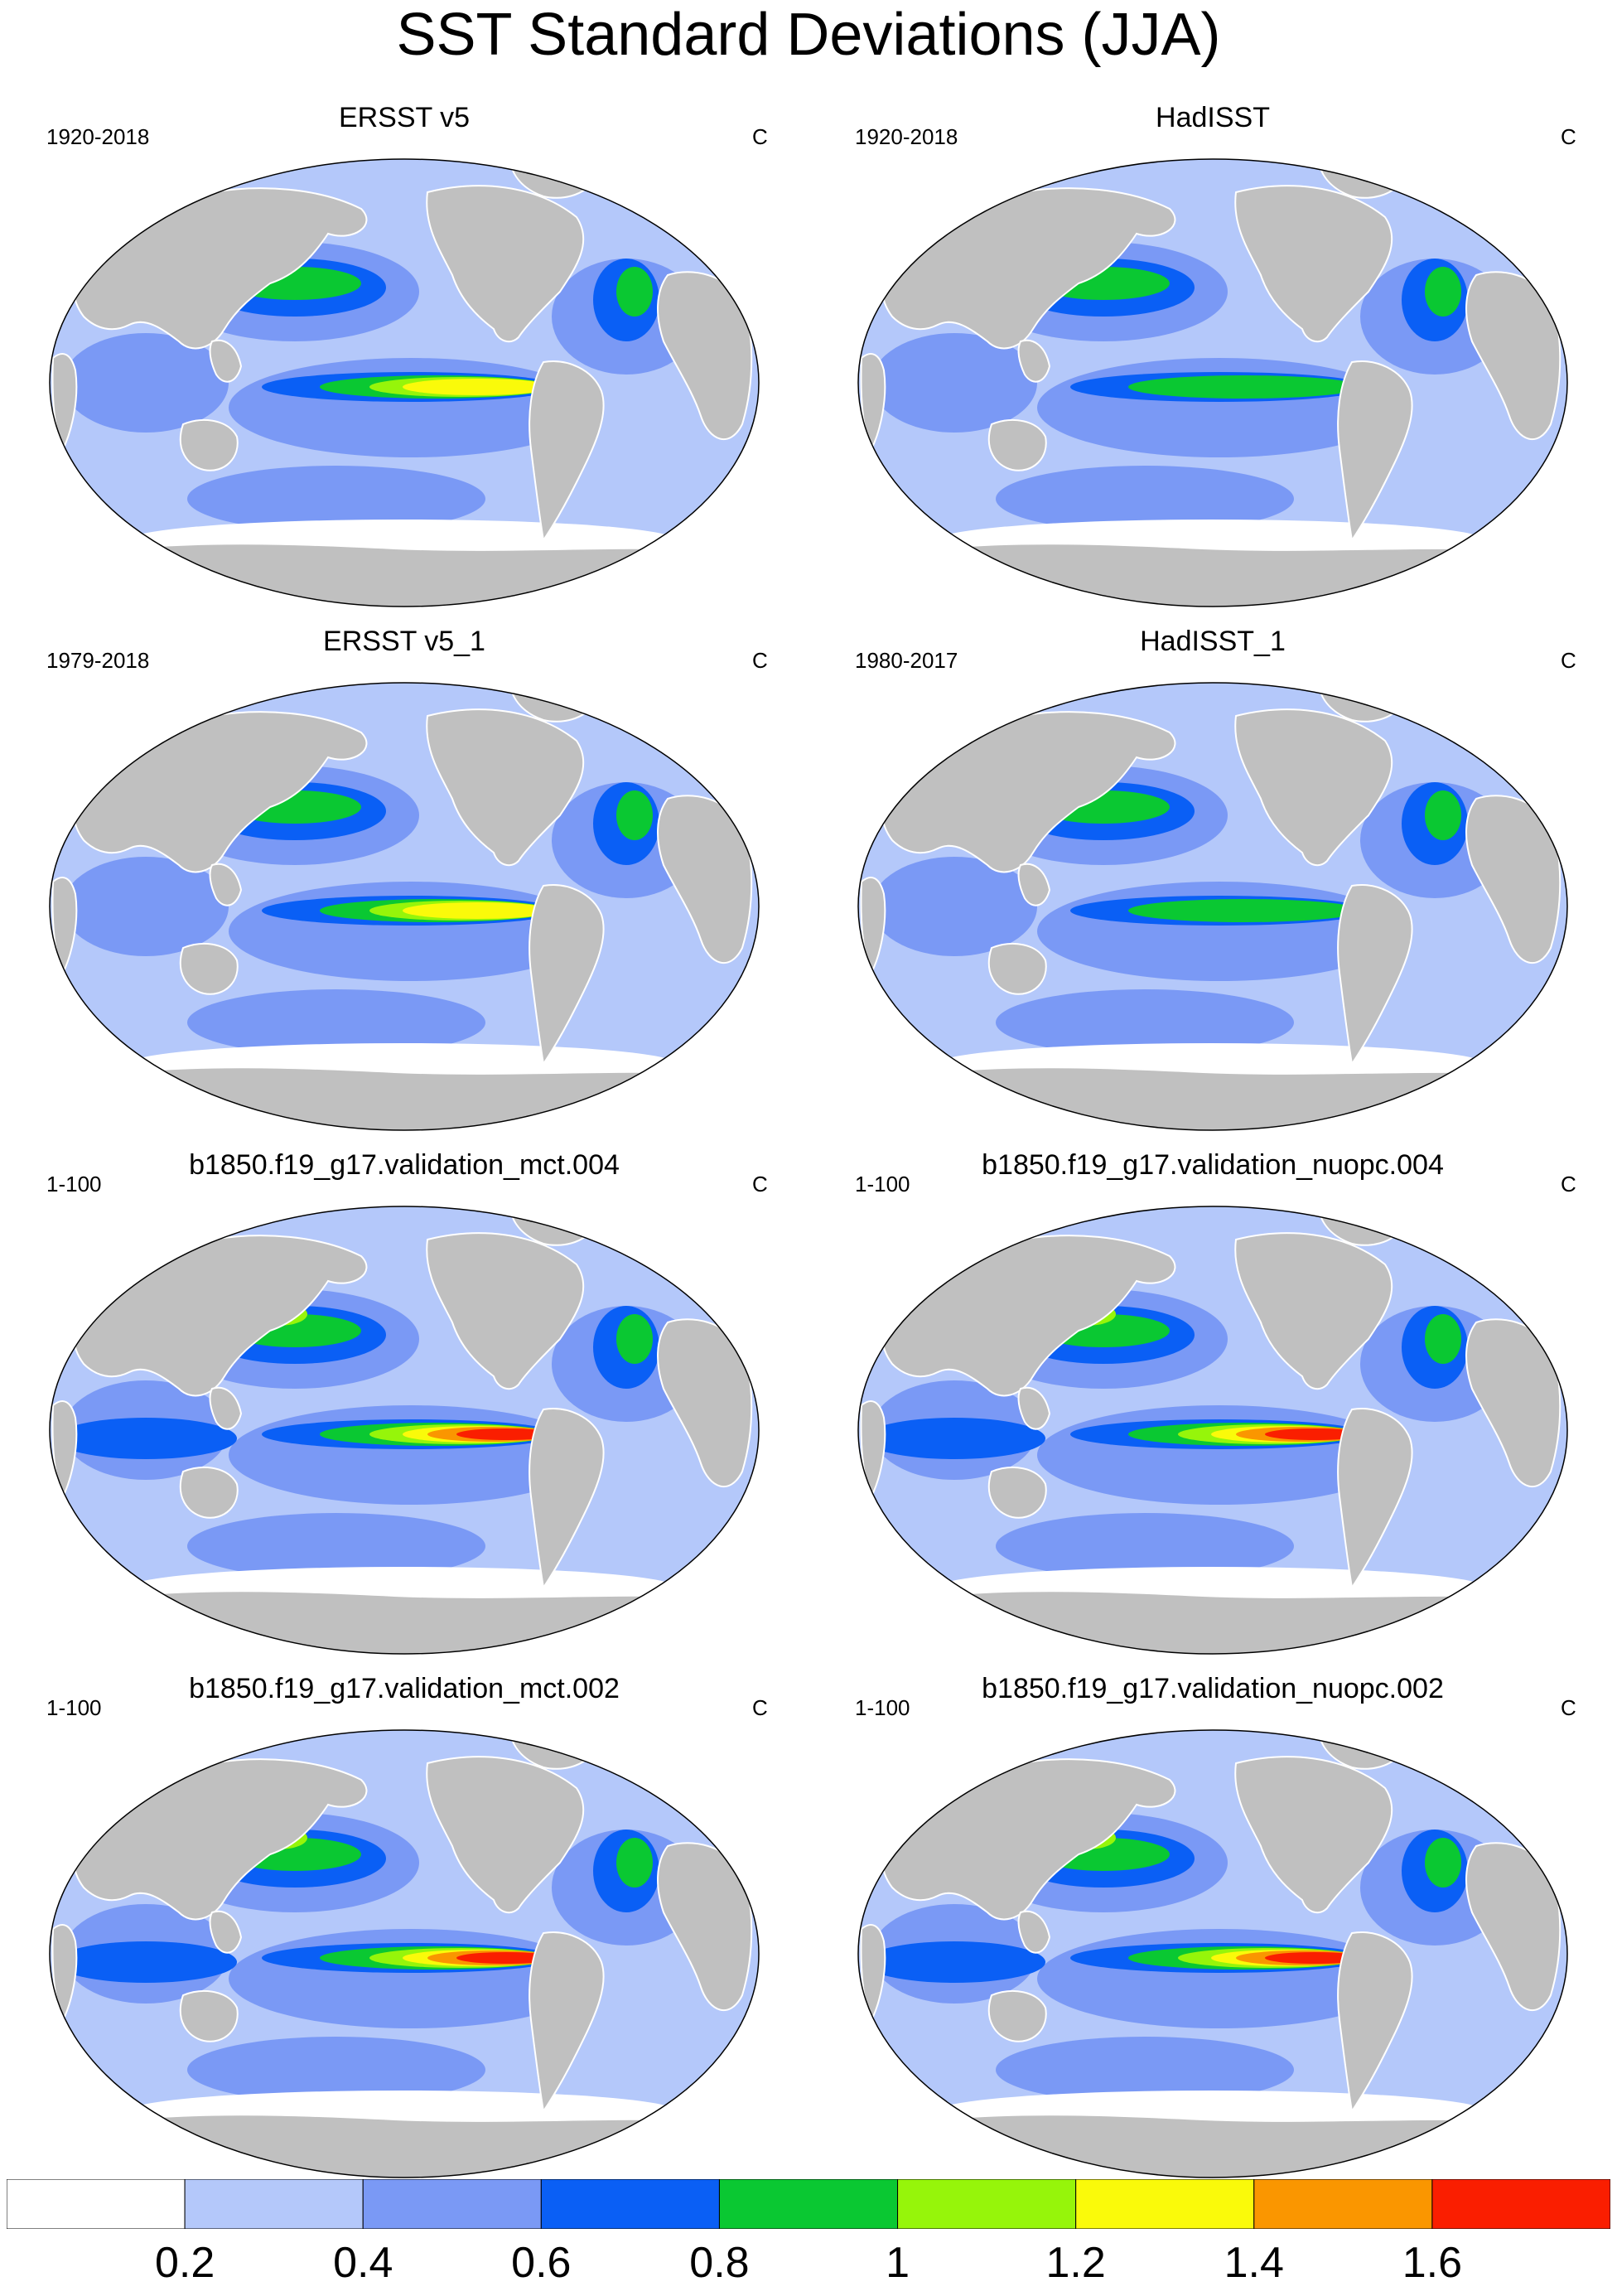 This screenshot has height=2296, width=1617. What do you see at coordinates (404, 117) in the screenshot?
I see `panel-title: ERSST v5` at bounding box center [404, 117].